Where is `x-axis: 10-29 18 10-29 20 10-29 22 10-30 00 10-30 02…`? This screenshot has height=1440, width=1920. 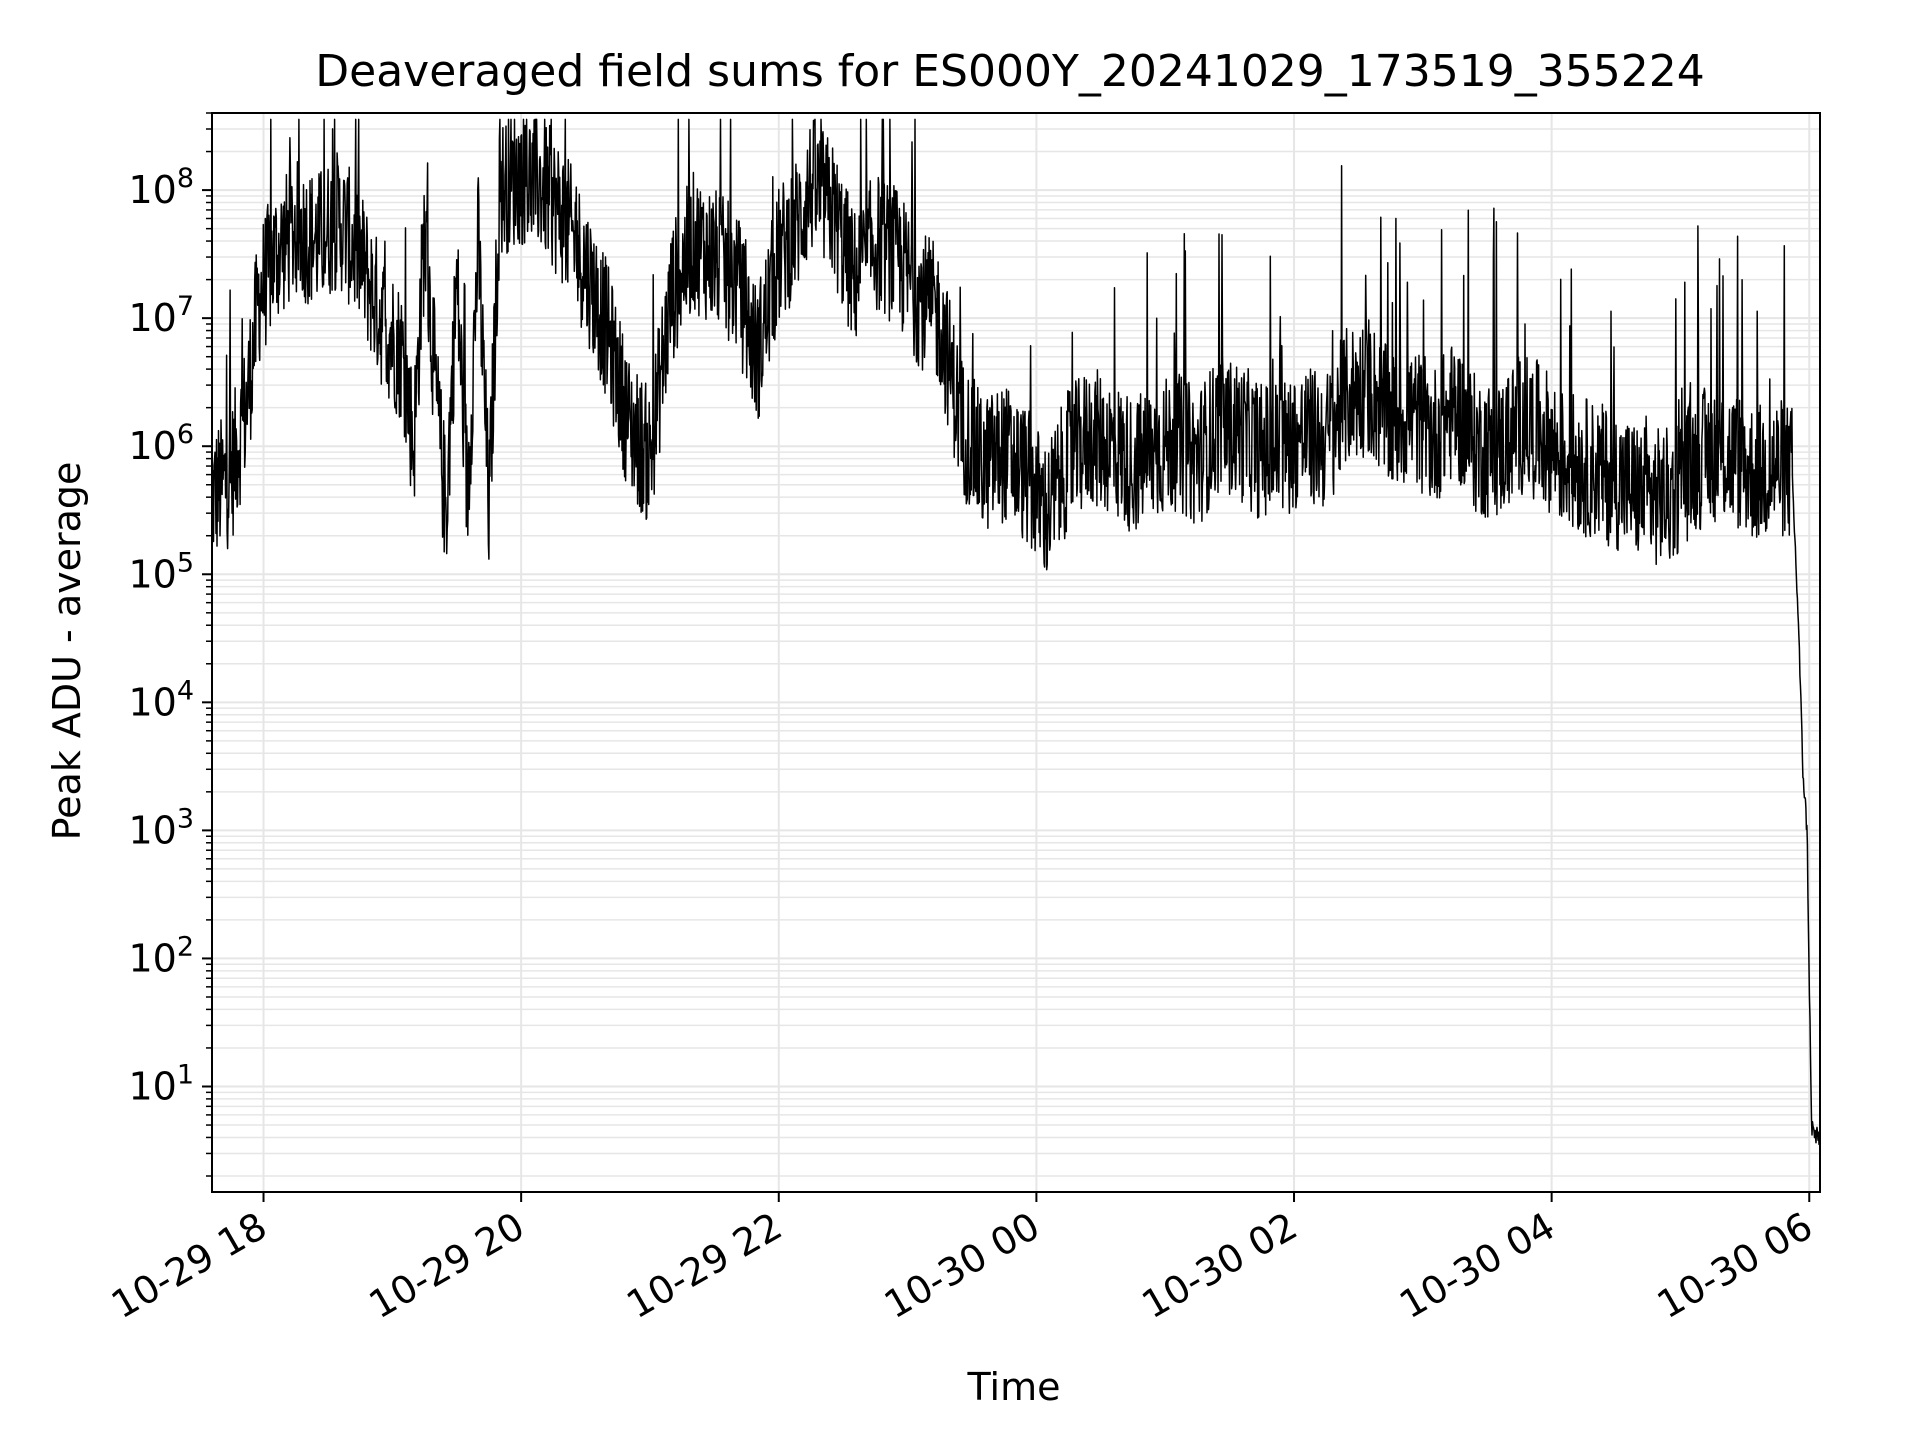 x-axis: 10-29 18 10-29 20 10-29 22 10-30 00 10-30 02… is located at coordinates (962, 1259).